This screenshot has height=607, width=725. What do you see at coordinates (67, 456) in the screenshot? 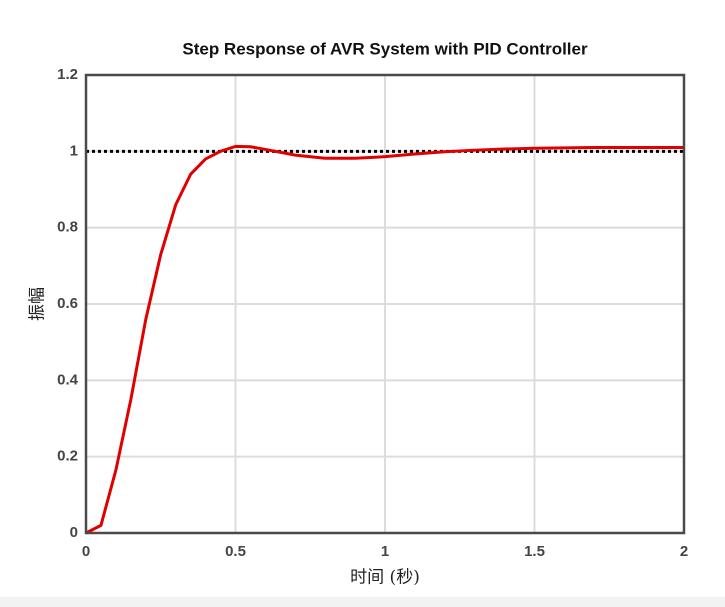
I see `y-tick-label: 0.2` at bounding box center [67, 456].